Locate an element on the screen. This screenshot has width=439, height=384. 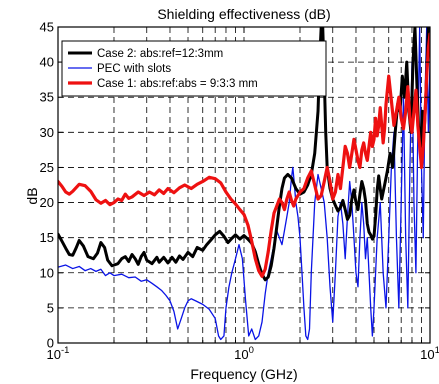
y-tick-label: 45 is located at coordinates (47, 27).